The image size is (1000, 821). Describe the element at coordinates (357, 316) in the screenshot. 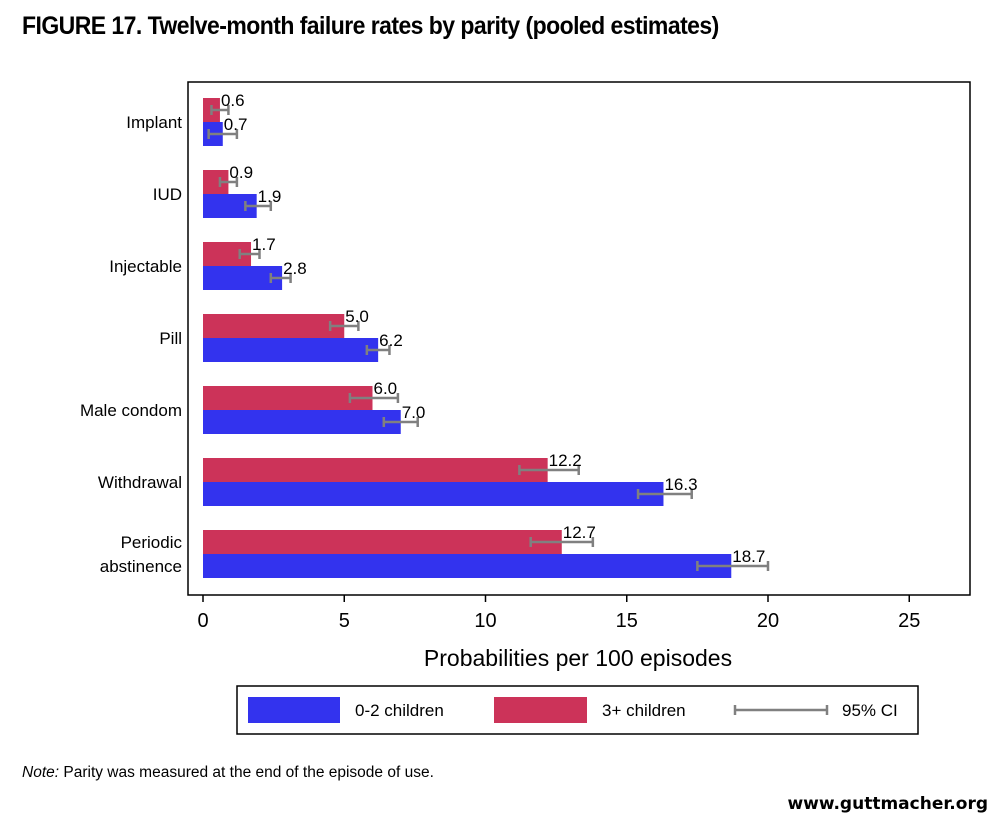

I see `data-label: 5.0` at that location.